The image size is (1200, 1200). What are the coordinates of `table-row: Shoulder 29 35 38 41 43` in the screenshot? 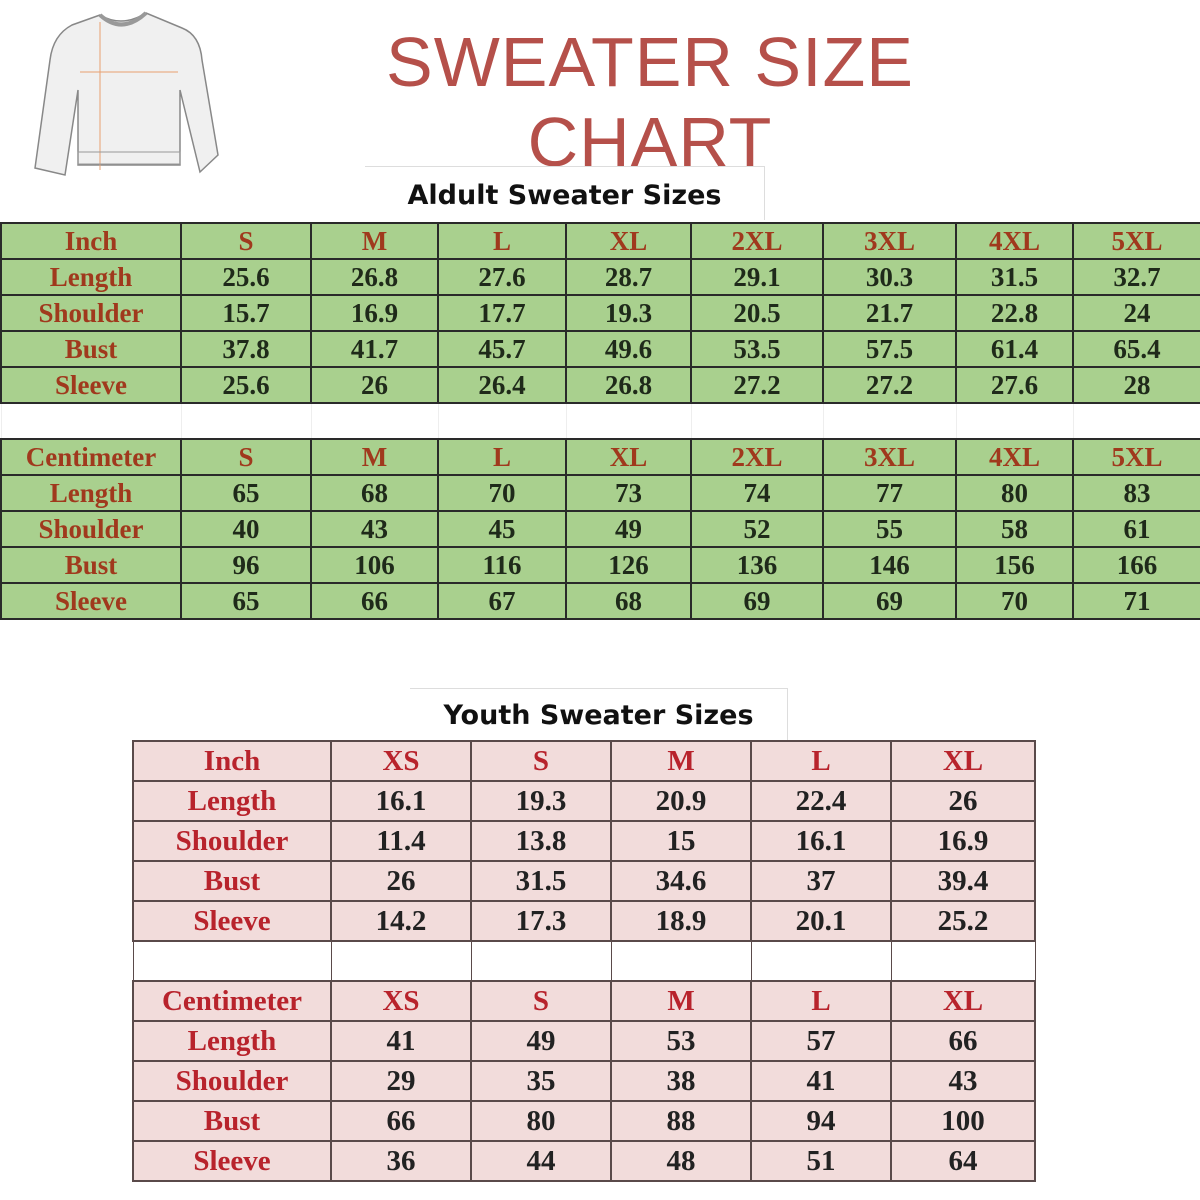 It's located at (584, 1081).